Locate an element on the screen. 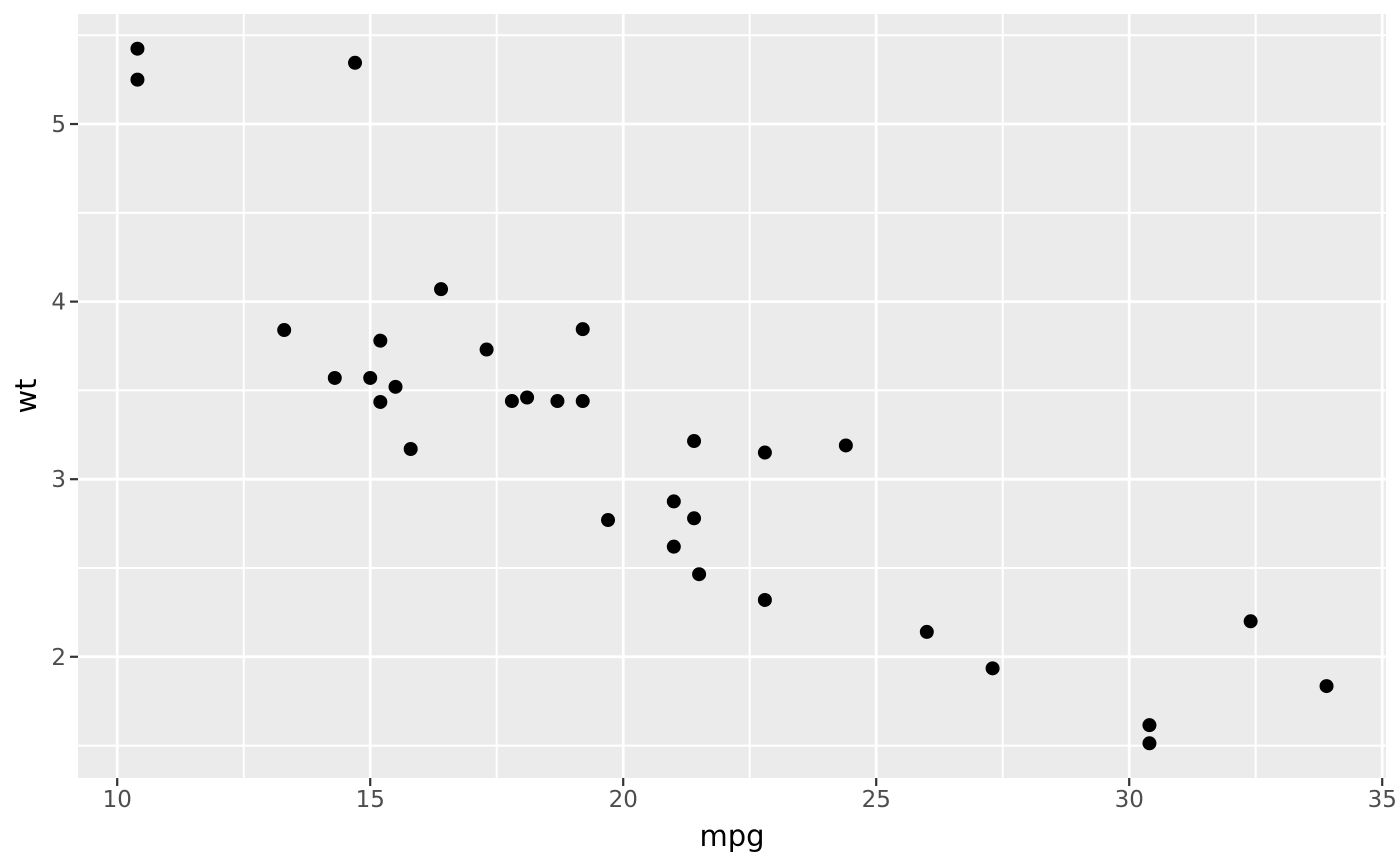  y-tick-label: 5 is located at coordinates (58, 125).